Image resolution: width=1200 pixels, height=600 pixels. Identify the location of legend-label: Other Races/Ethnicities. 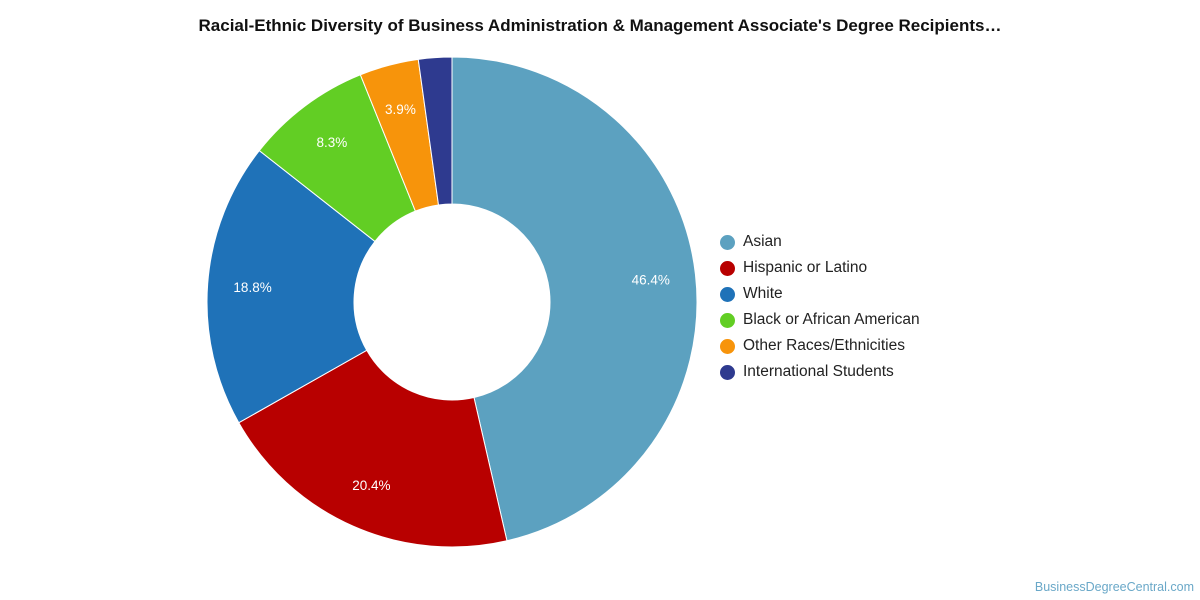
(824, 345).